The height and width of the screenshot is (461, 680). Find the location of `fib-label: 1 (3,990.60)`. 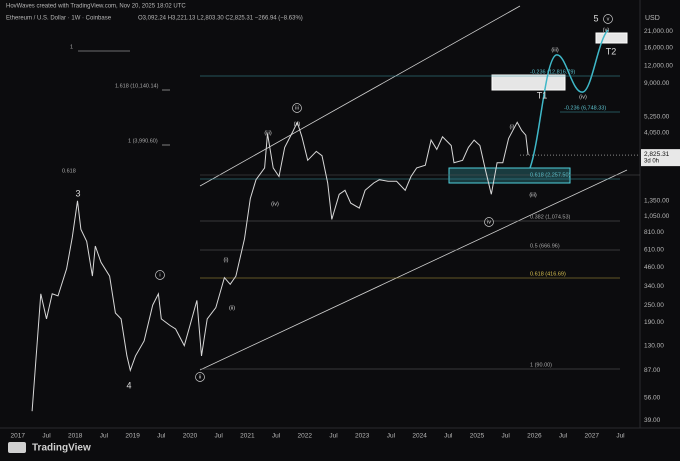

fib-label: 1 (3,990.60) is located at coordinates (143, 141).